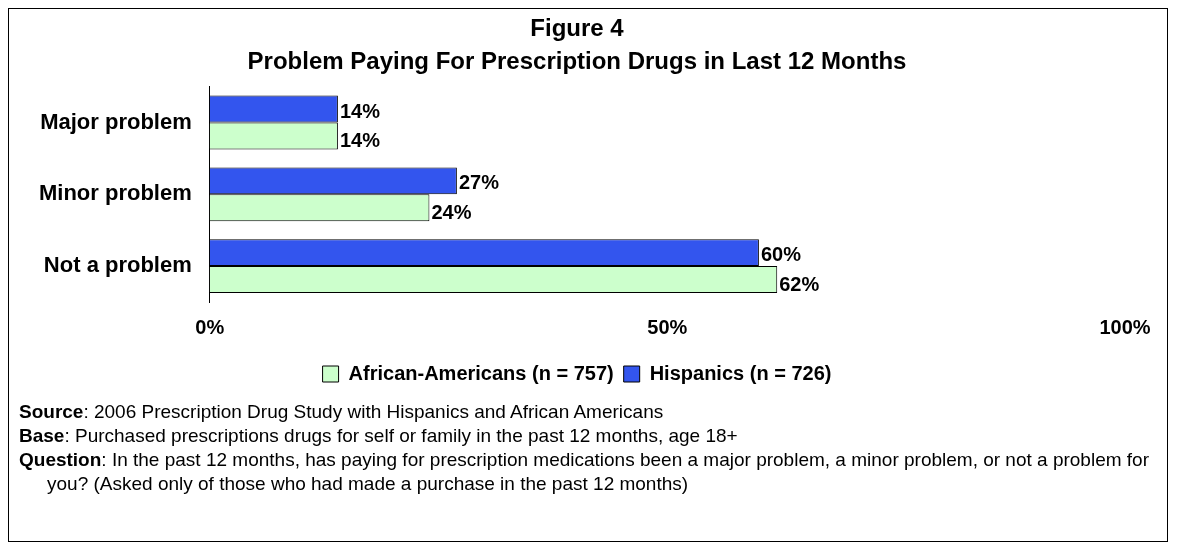  I want to click on text: Base: Purchased prescriptions drugs for self or family in the past 12 months, age 18+, so click(378, 435).